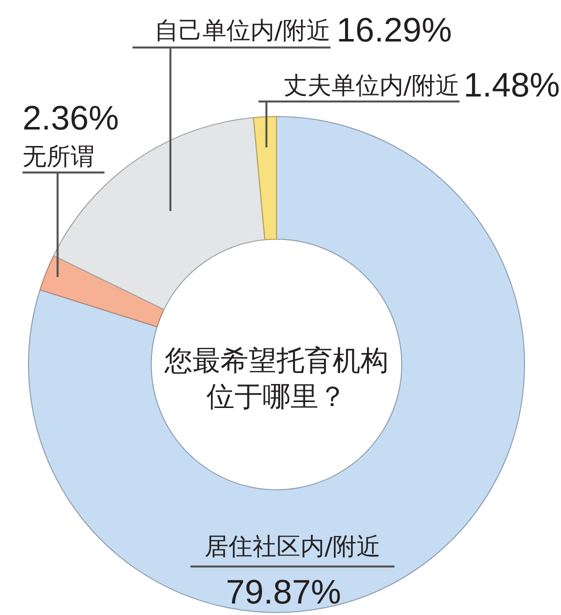 The image size is (561, 615). What do you see at coordinates (371, 86) in the screenshot?
I see `slice-label: 丈夫单位内/附近` at bounding box center [371, 86].